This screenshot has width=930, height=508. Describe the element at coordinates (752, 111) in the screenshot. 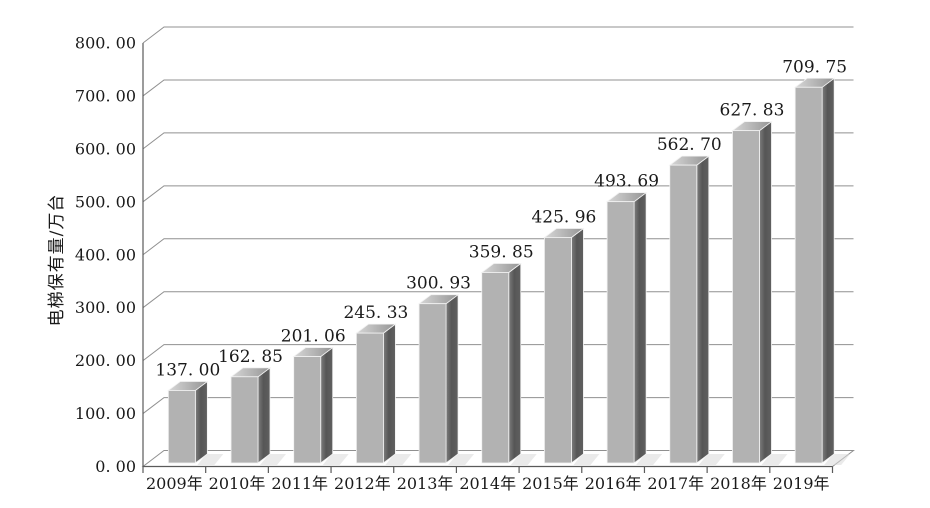

I see `bar-value-label: 627. 83` at that location.